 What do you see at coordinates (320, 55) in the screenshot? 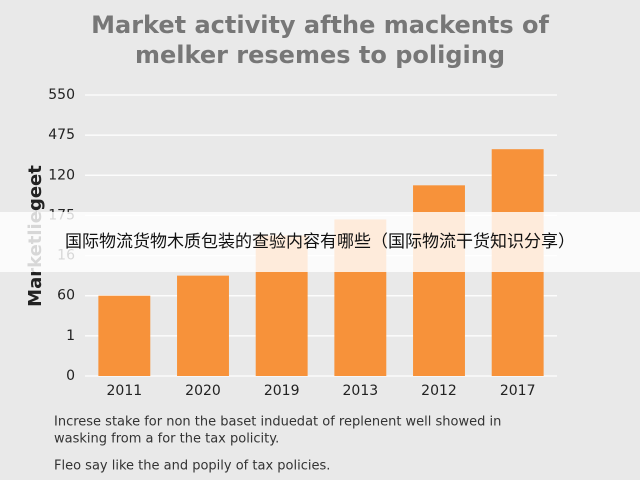
I see `chart-title: melker resemes to poliging` at bounding box center [320, 55].